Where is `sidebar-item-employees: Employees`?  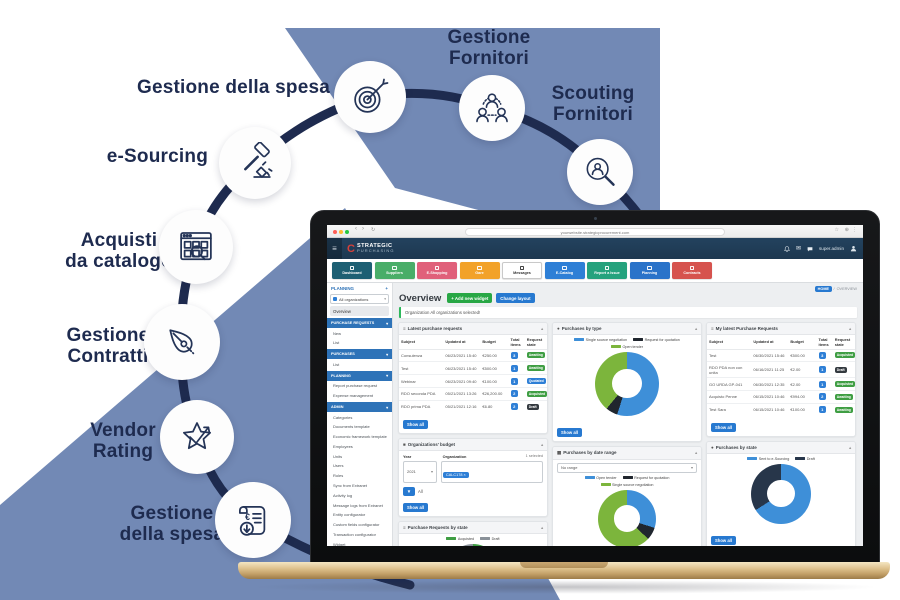 sidebar-item-employees: Employees is located at coordinates (343, 446).